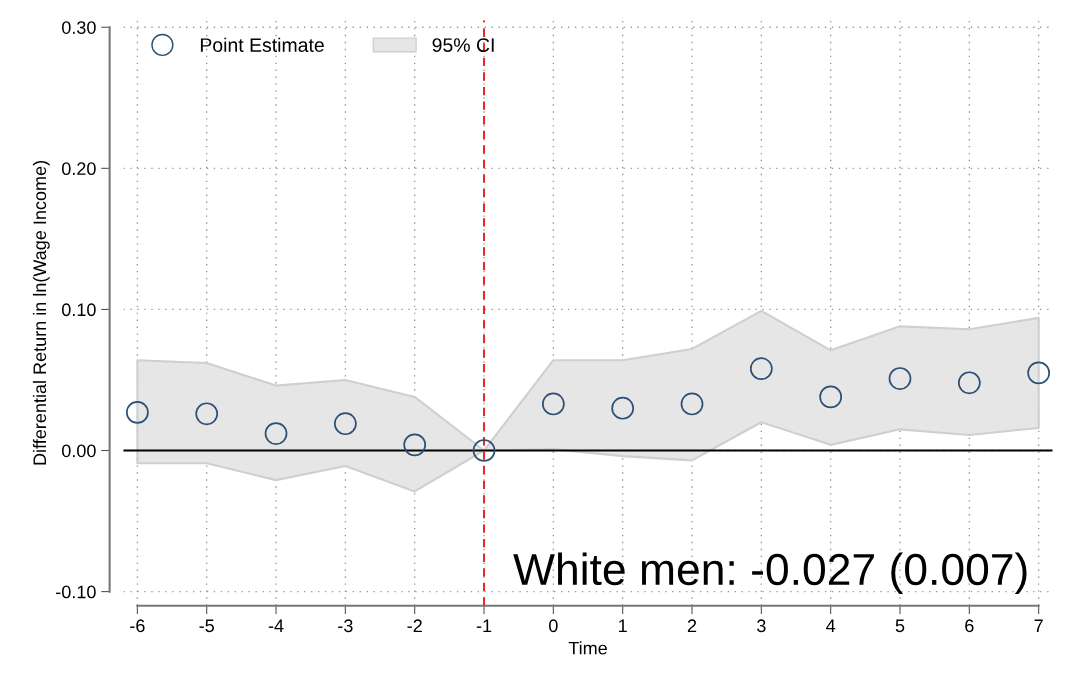 The image size is (1074, 673). What do you see at coordinates (276, 625) in the screenshot?
I see `x-tick-label: -4` at bounding box center [276, 625].